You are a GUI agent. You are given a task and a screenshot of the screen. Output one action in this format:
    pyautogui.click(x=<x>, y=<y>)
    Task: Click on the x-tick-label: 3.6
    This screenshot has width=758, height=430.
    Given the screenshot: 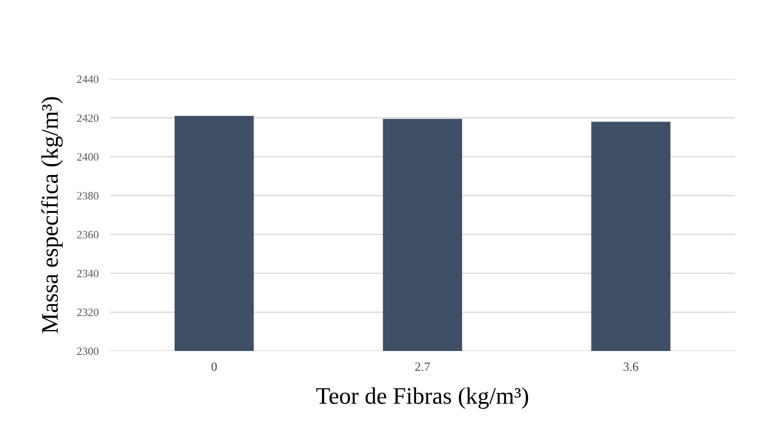 What is the action you would take?
    pyautogui.click(x=631, y=366)
    